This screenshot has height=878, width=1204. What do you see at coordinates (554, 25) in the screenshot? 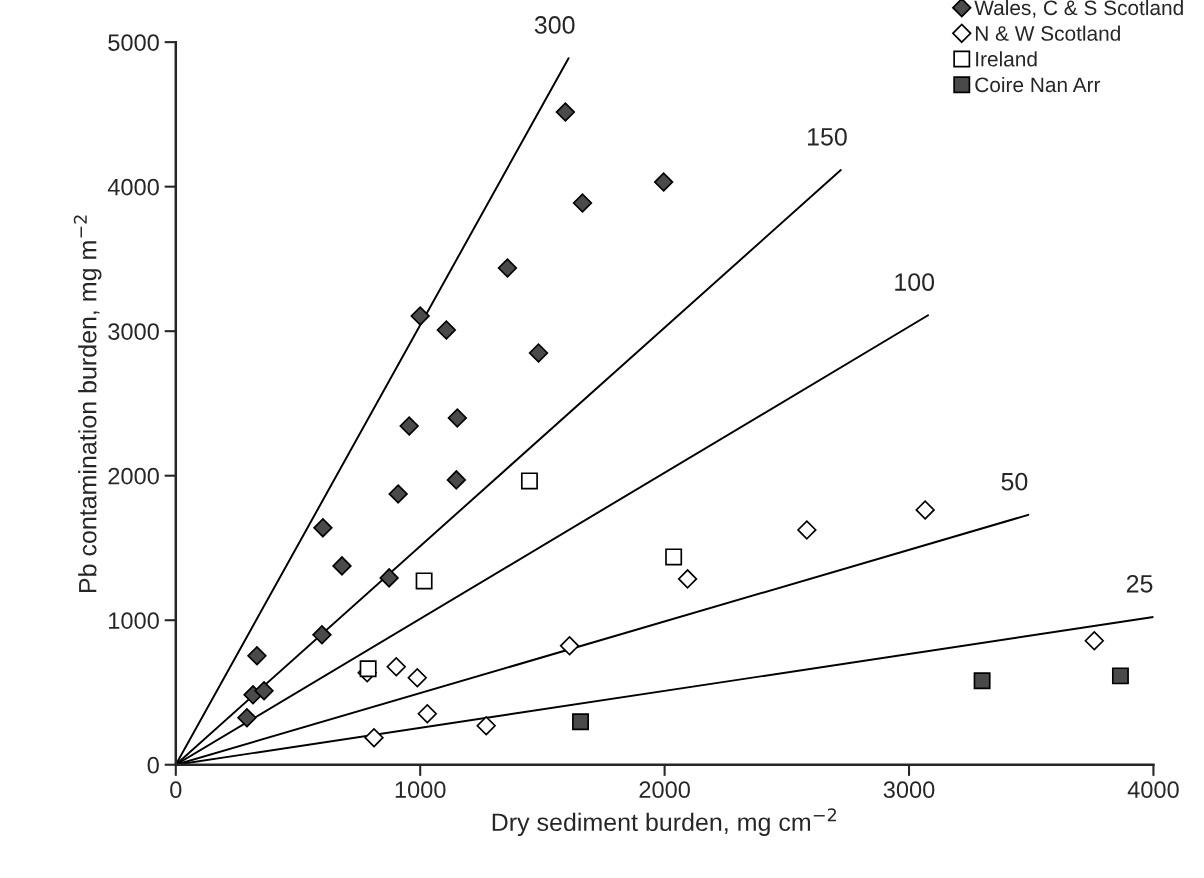
I see `annotation: 300` at bounding box center [554, 25].